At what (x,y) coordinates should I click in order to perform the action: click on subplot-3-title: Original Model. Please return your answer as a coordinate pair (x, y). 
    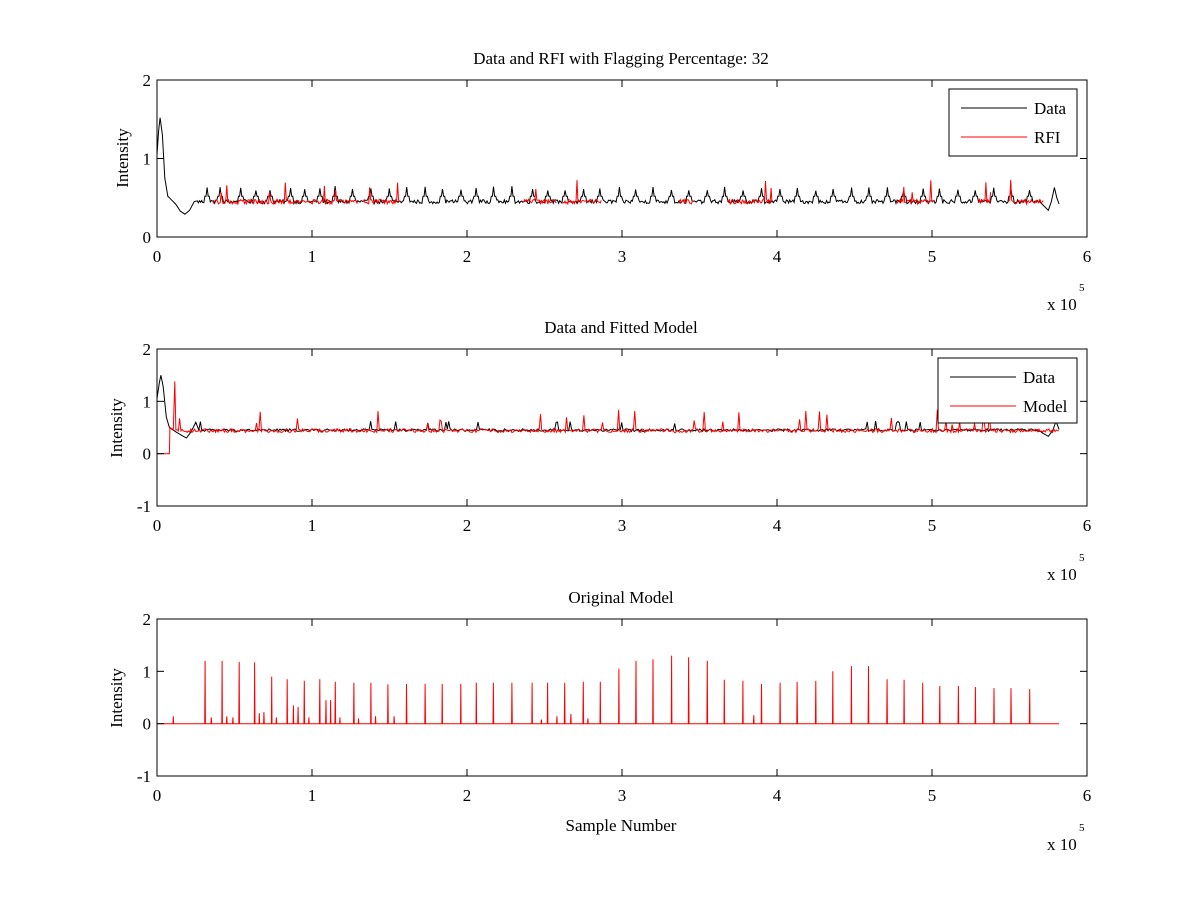
    Looking at the image, I should click on (621, 597).